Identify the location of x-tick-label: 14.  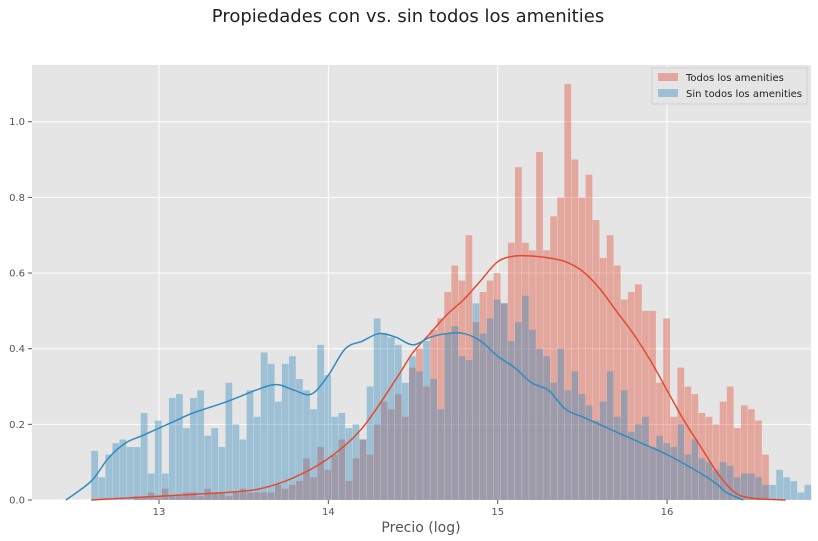
(328, 512).